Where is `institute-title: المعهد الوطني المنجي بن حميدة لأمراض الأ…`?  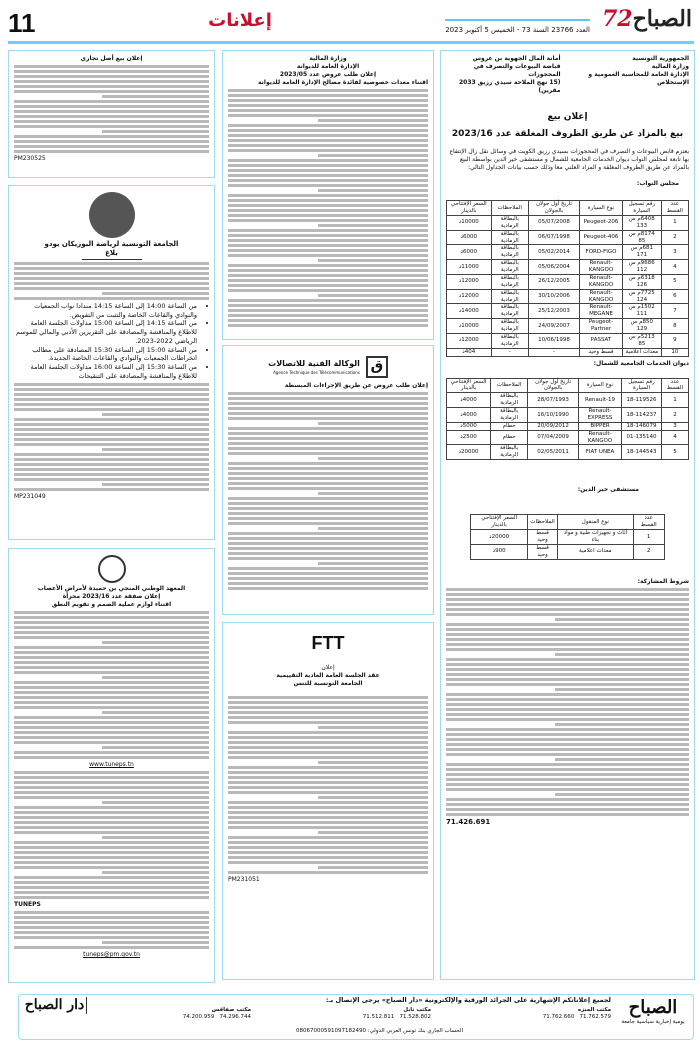 institute-title: المعهد الوطني المنجي بن حميدة لأمراض الأ… is located at coordinates (111, 588).